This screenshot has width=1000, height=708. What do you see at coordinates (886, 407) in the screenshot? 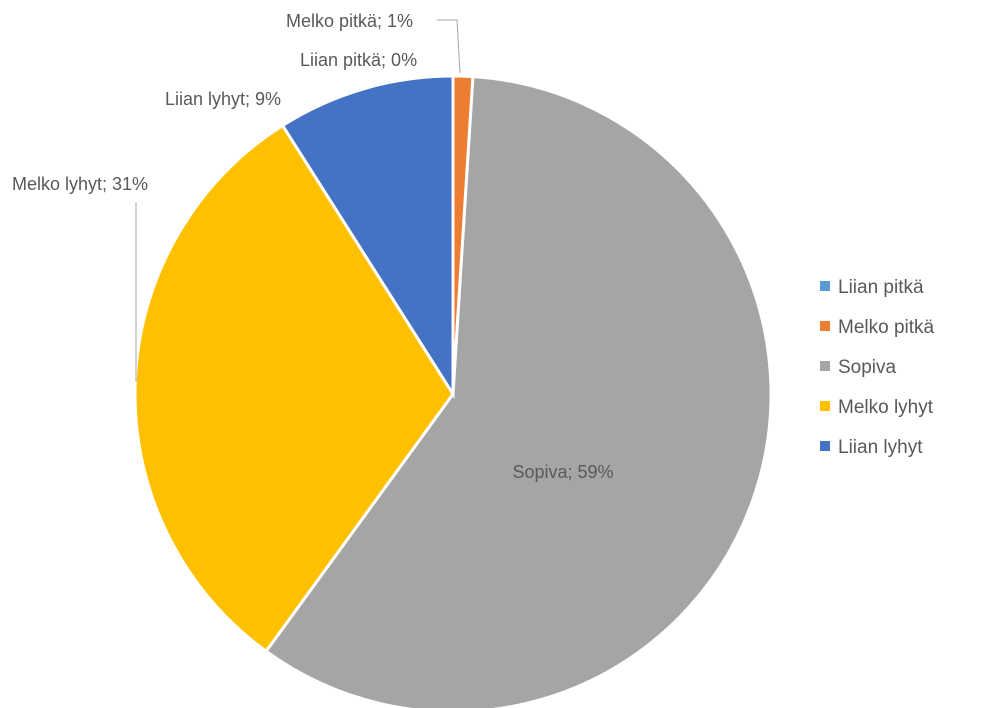
I see `legend-label-melko-lyhyt: Melko lyhyt` at bounding box center [886, 407].